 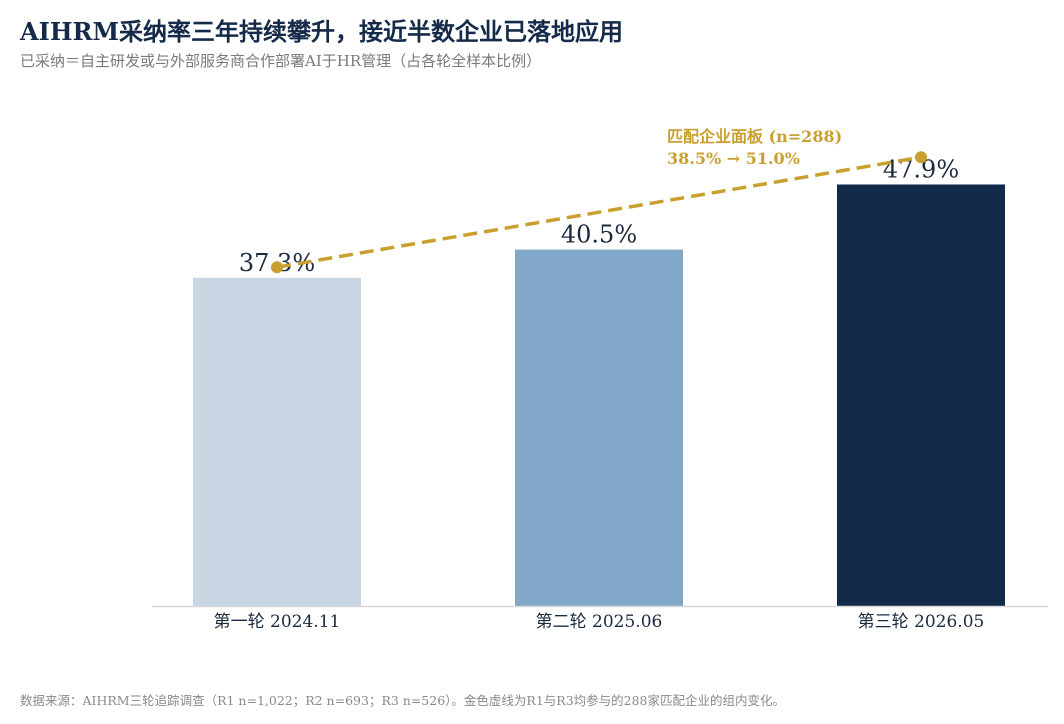 I want to click on x-tick-label: 第一轮 2024.11, so click(x=277, y=622).